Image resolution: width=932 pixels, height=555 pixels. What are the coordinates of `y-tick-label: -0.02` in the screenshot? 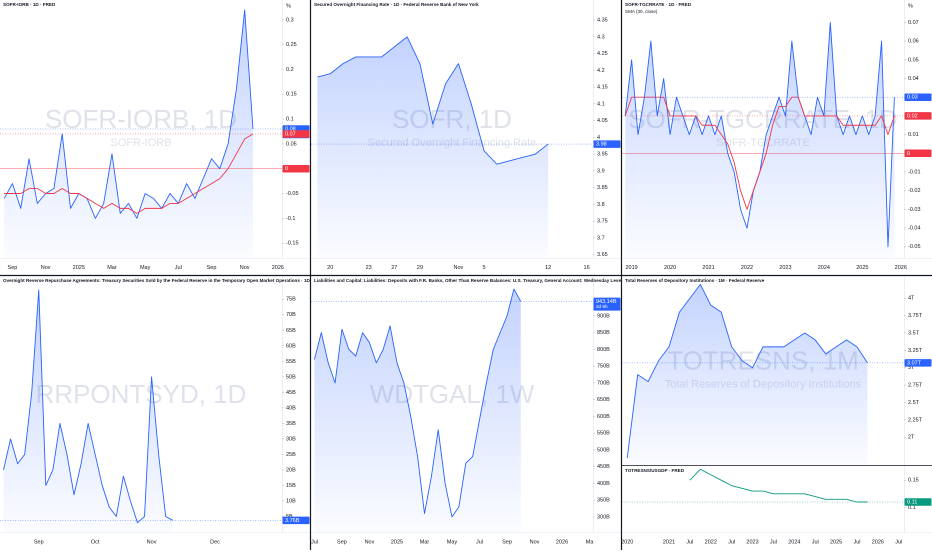 It's located at (914, 191).